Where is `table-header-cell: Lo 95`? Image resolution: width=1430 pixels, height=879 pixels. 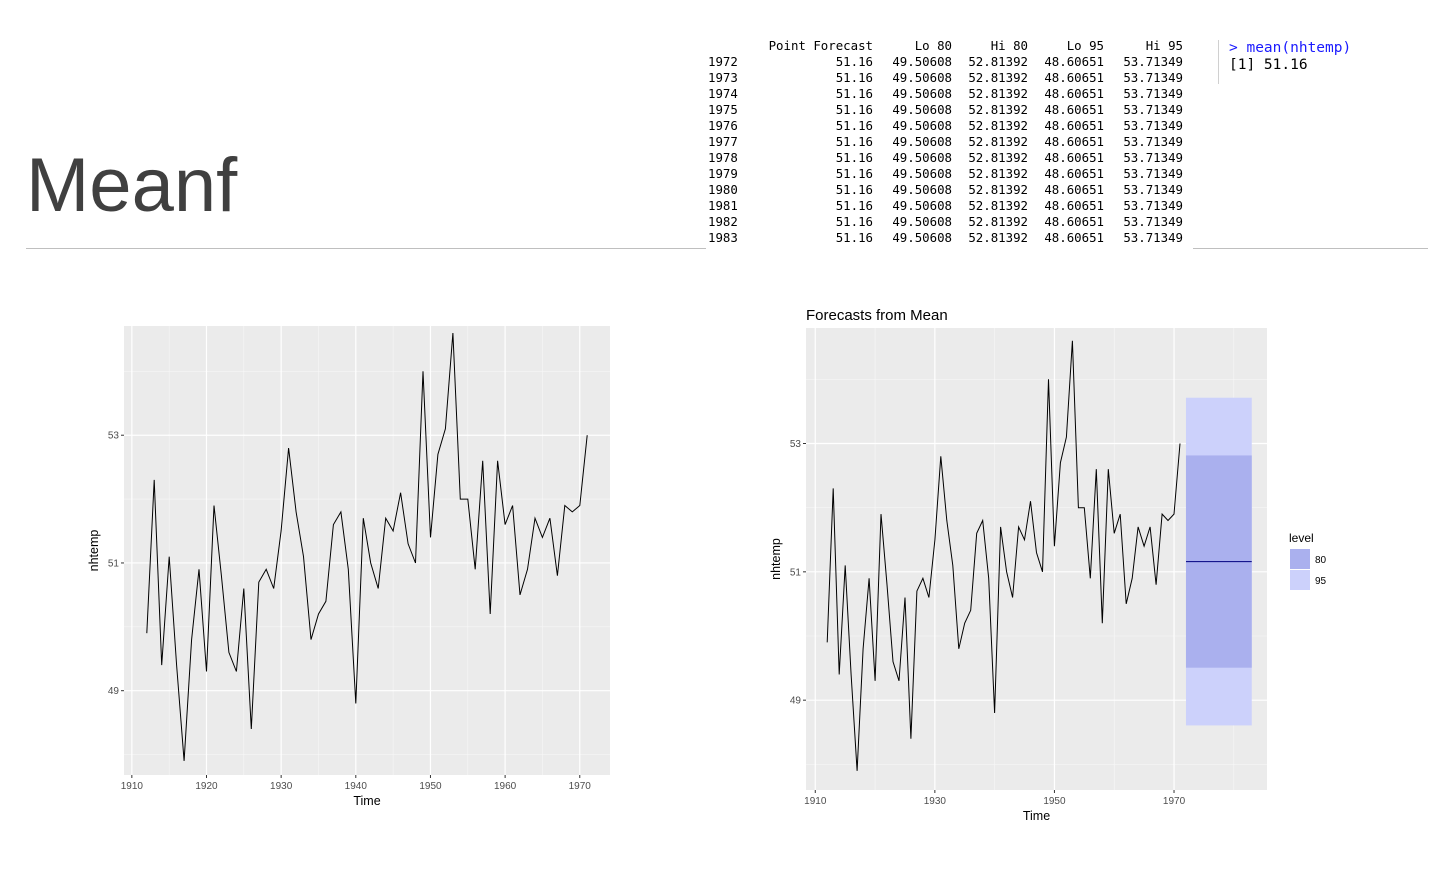
table-header-cell: Lo 95 is located at coordinates (1085, 45).